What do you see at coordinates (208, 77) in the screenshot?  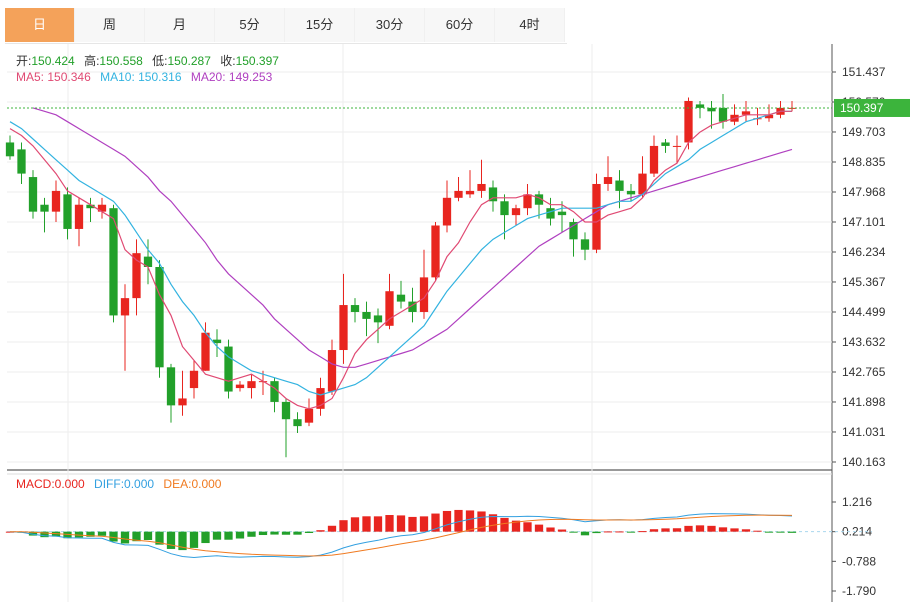 I see `ma20-label: MA20:` at bounding box center [208, 77].